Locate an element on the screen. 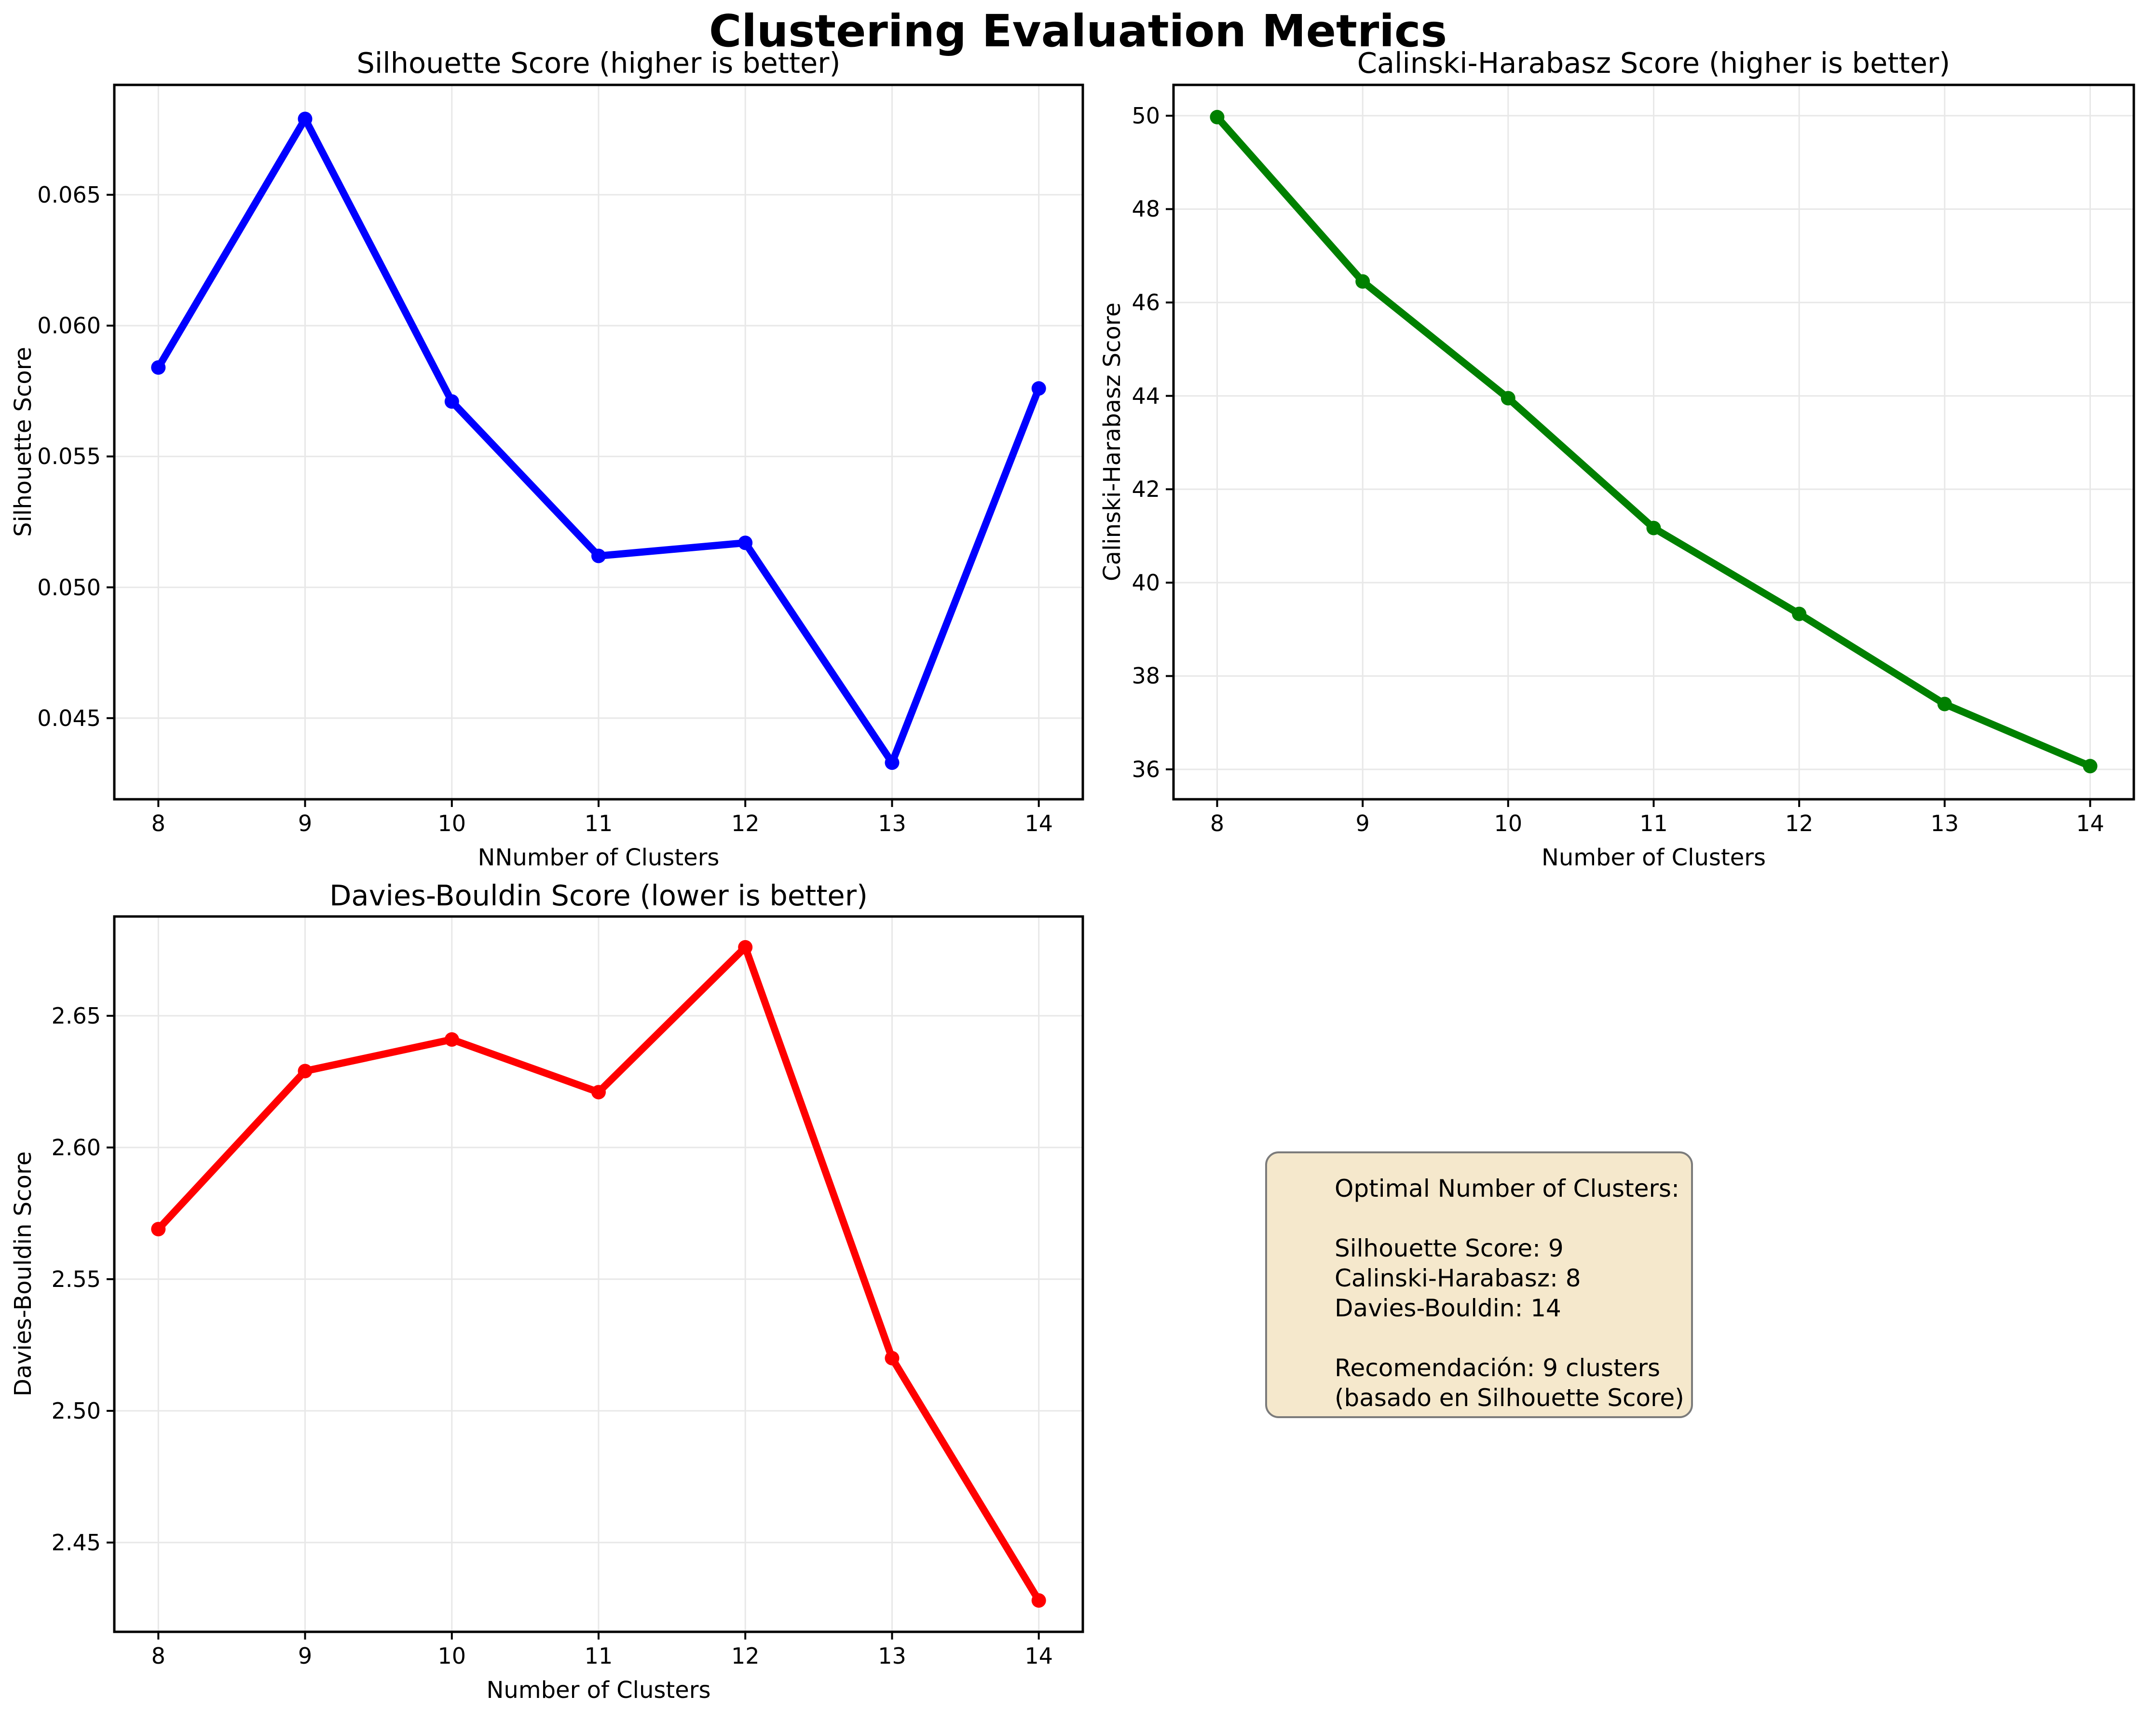 This screenshot has height=1709, width=2156. y-tick-label: 40 is located at coordinates (1146, 582).